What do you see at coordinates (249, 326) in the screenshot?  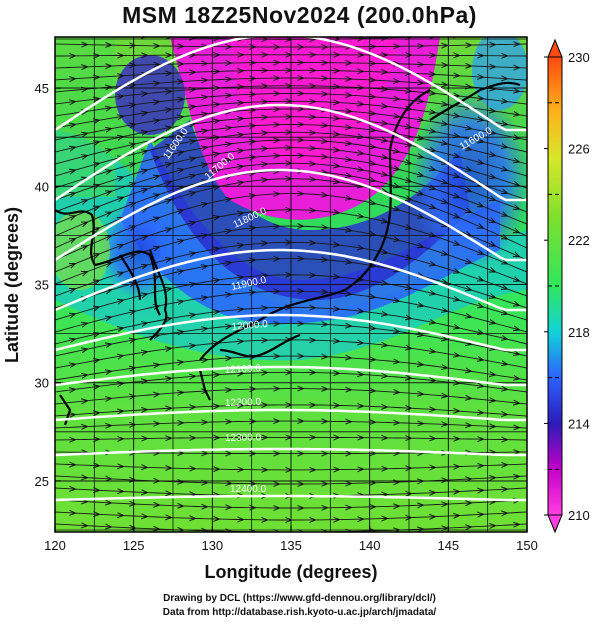 I see `contour-label: 12000.0` at bounding box center [249, 326].